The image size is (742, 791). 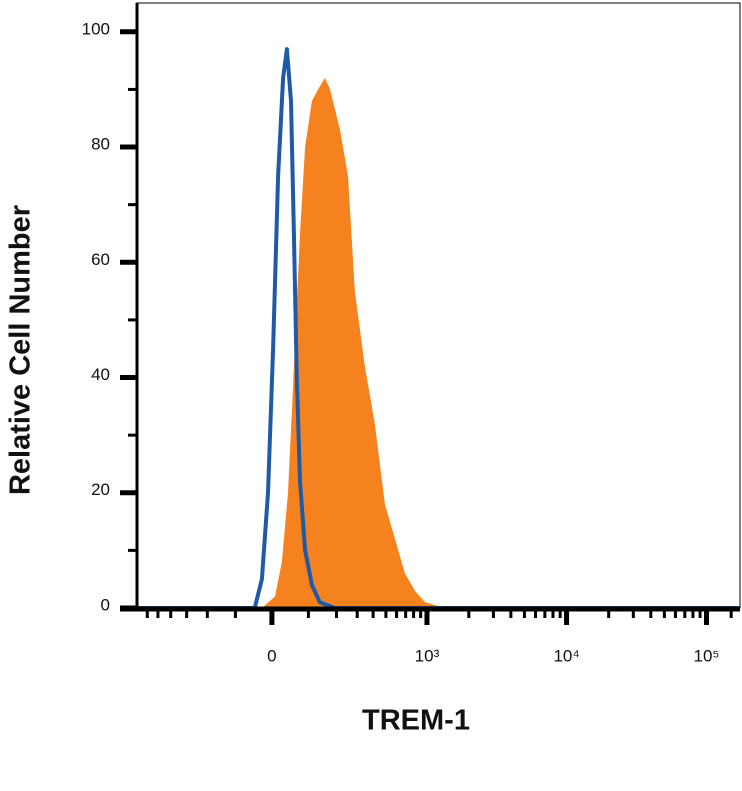 I want to click on y-tick-label: 100, so click(x=96, y=28).